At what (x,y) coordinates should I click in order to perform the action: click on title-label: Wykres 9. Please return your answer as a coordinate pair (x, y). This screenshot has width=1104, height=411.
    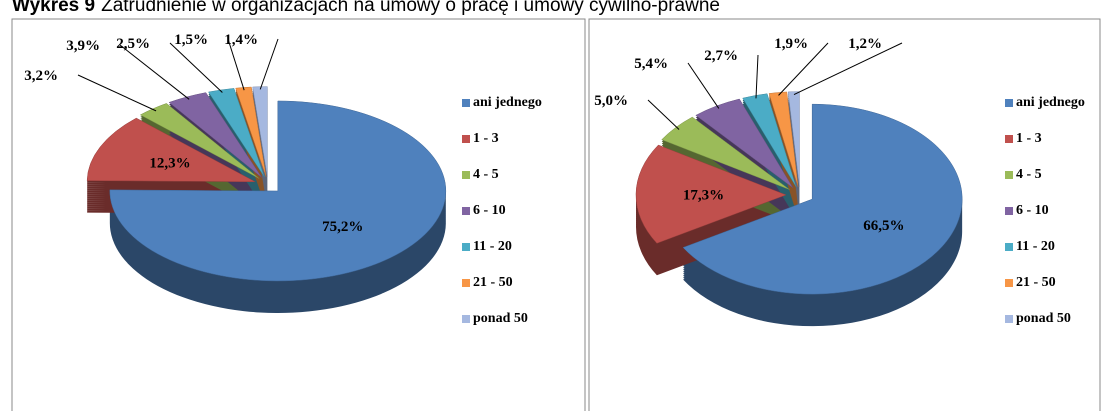
    Looking at the image, I should click on (53, 8).